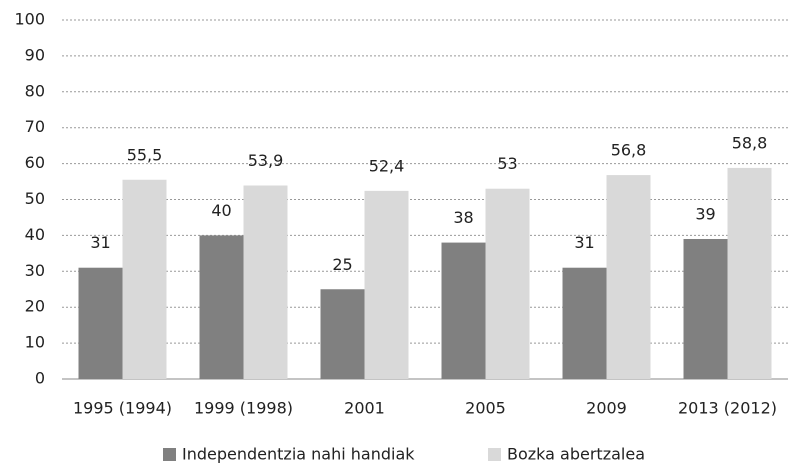 The width and height of the screenshot is (788, 465). I want to click on value-label: 53, so click(507, 163).